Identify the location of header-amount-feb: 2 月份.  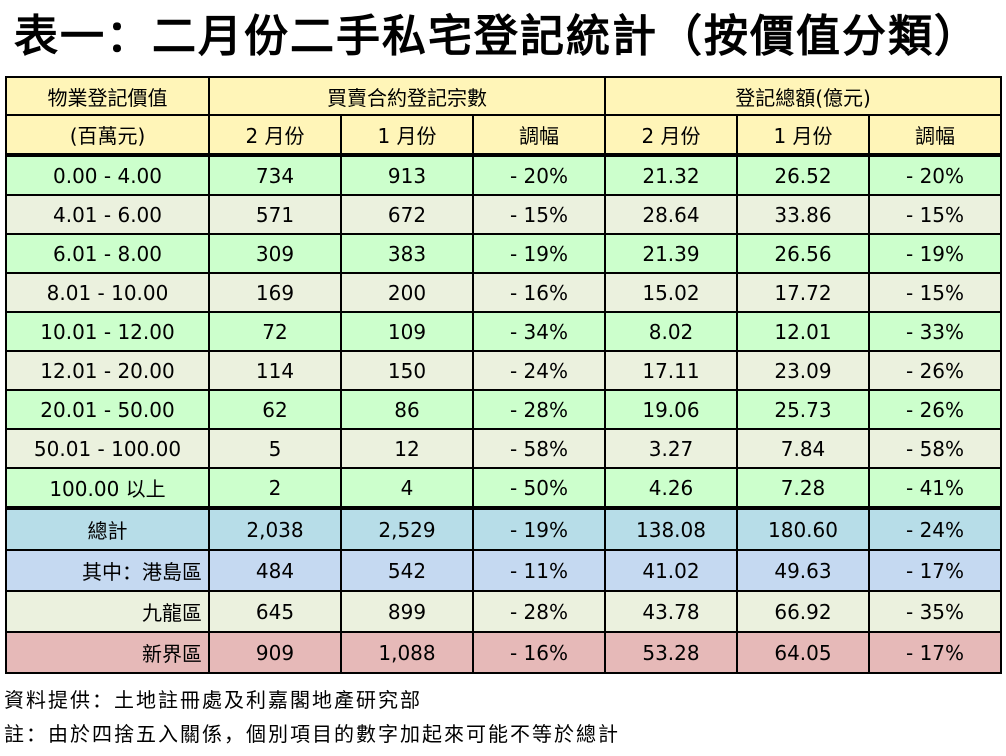
(671, 135).